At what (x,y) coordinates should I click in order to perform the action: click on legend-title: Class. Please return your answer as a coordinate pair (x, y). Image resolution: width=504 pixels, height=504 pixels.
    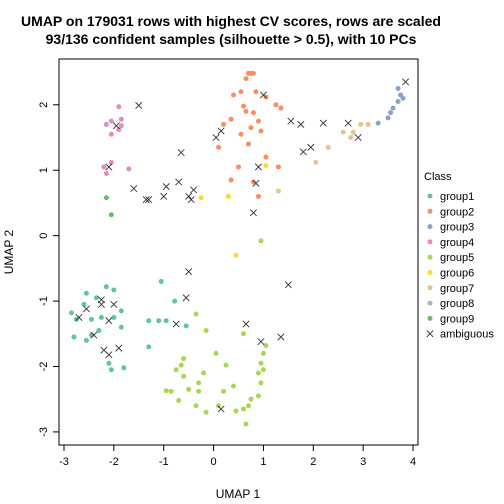
    Looking at the image, I should click on (438, 177).